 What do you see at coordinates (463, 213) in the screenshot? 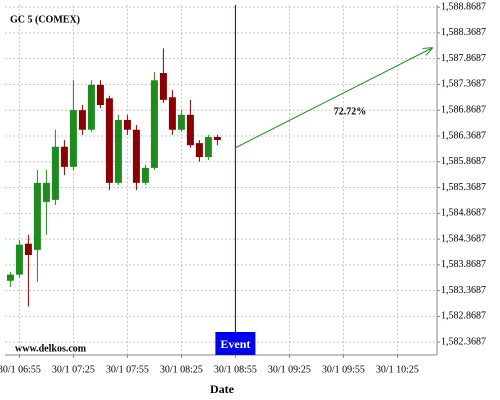
I see `y-tick-label: 1,584.8687` at bounding box center [463, 213].